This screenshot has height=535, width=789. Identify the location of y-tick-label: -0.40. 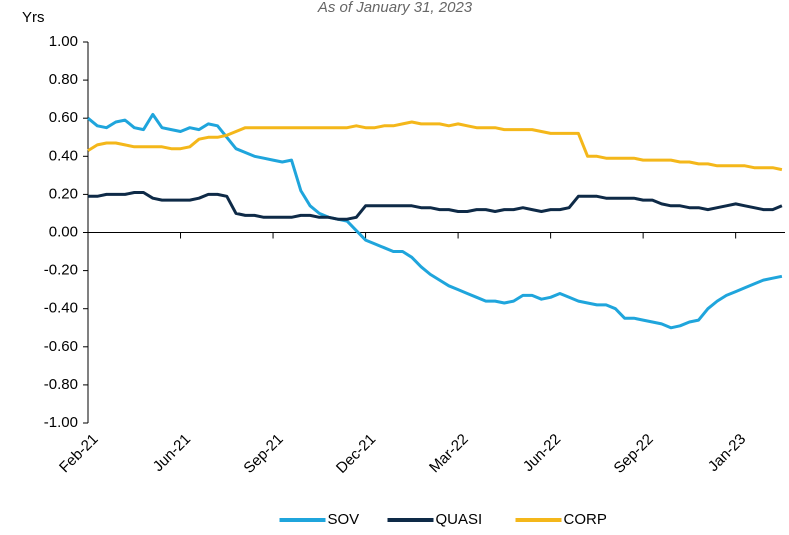
(61, 308).